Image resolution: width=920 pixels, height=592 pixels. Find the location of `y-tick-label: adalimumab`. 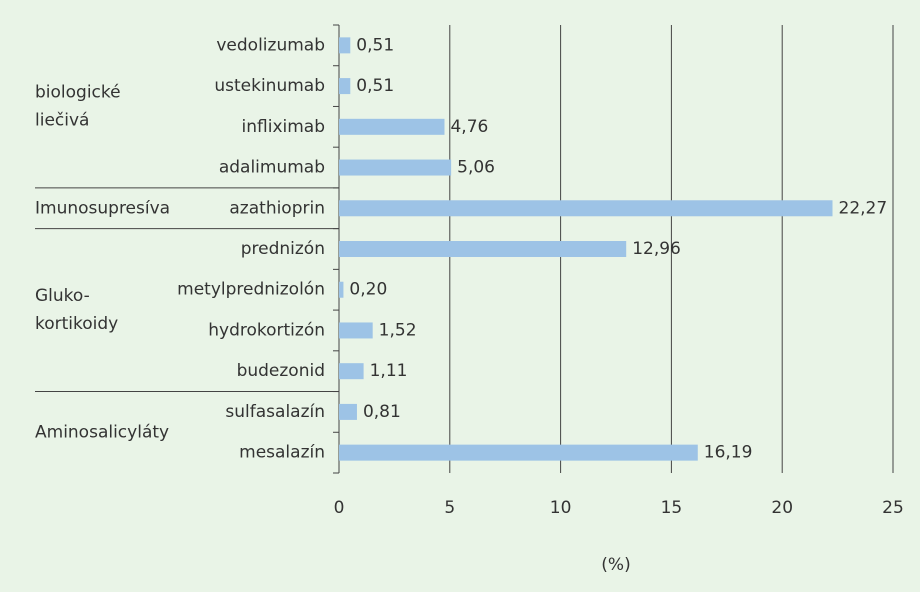

y-tick-label: adalimumab is located at coordinates (272, 168).